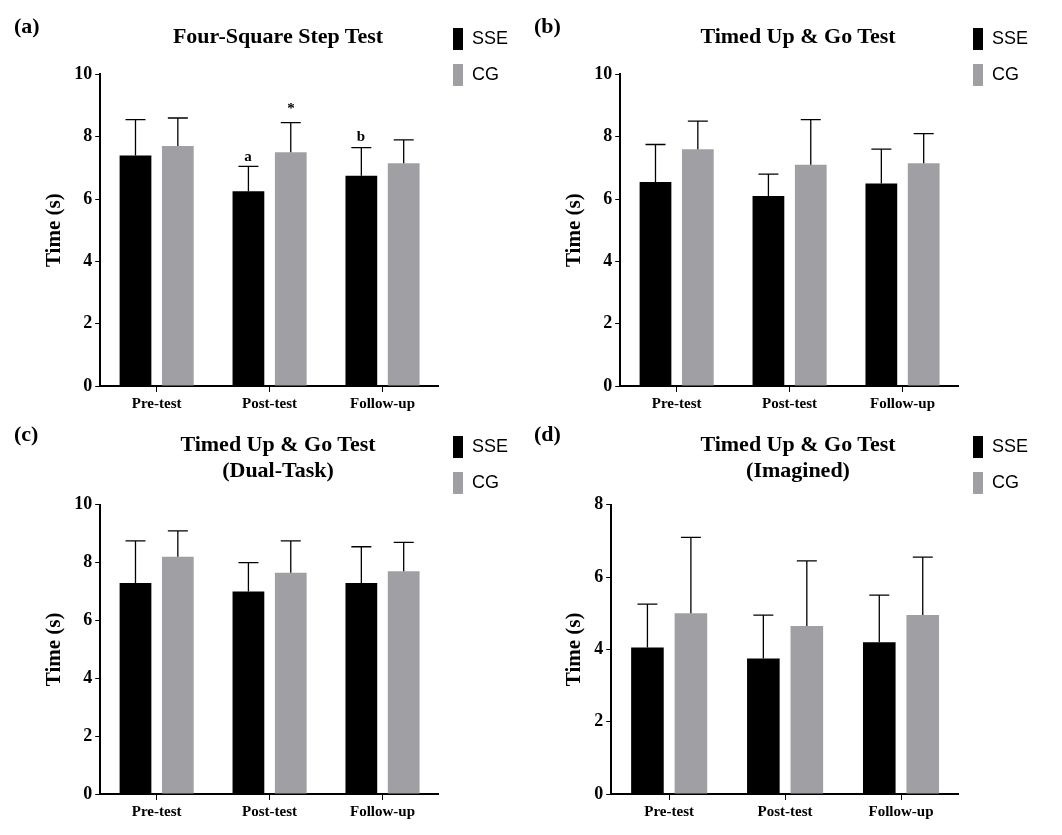 The image size is (1062, 835). What do you see at coordinates (27, 25) in the screenshot?
I see `text: (a)` at bounding box center [27, 25].